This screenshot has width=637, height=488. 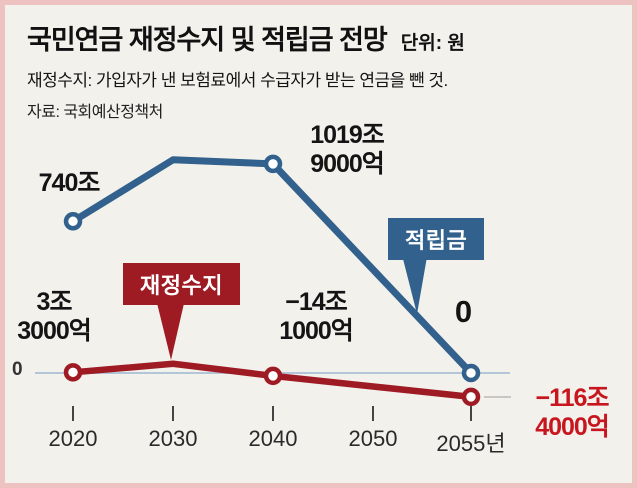 What do you see at coordinates (170, 329) in the screenshot?
I see `balance-callout-pointer-icon` at bounding box center [170, 329].